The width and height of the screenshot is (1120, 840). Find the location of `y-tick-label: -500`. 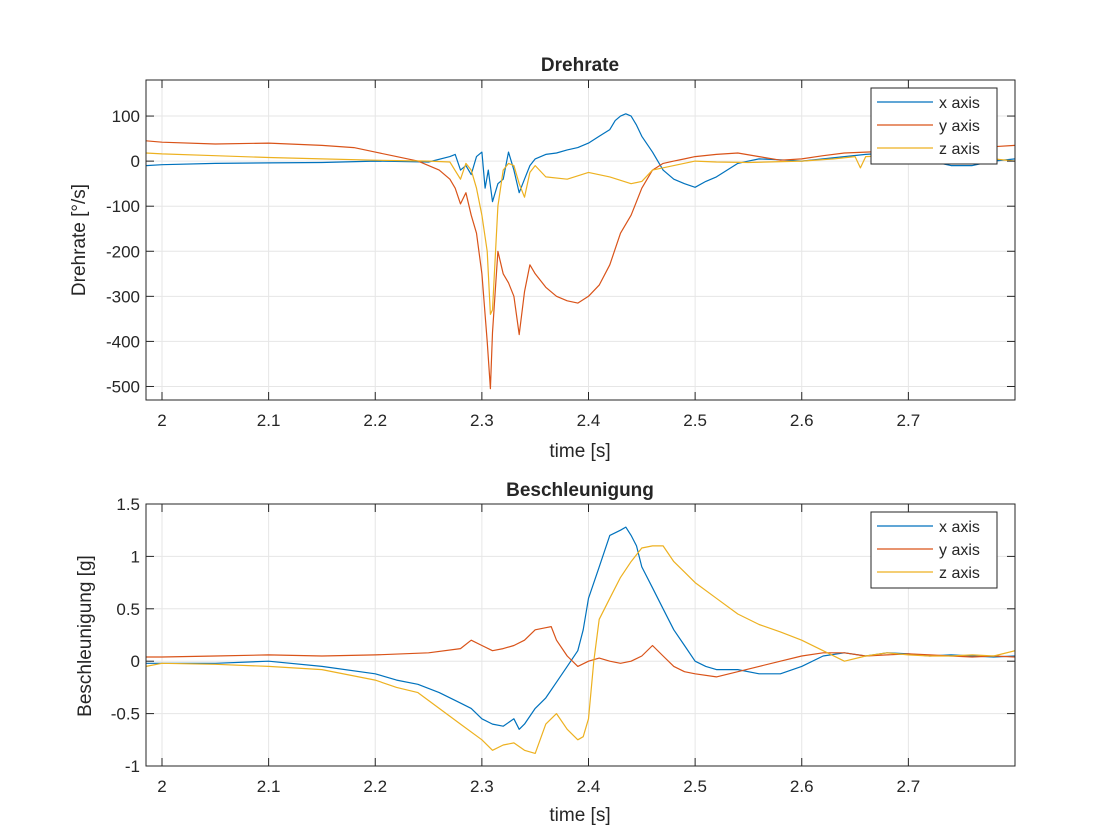

y-tick-label: -500 is located at coordinates (123, 386).